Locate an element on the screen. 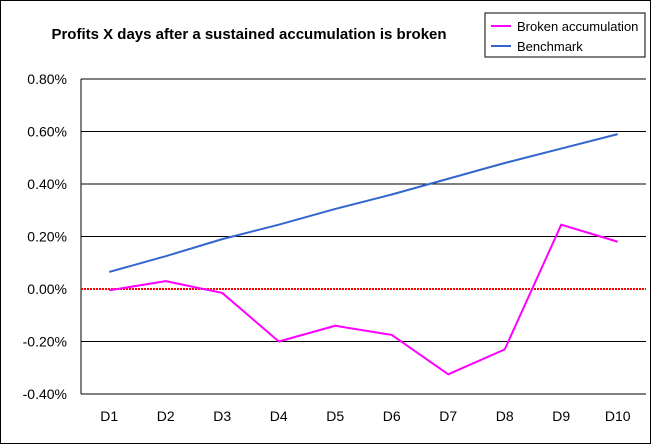  x-tick-label: D4 is located at coordinates (279, 416).